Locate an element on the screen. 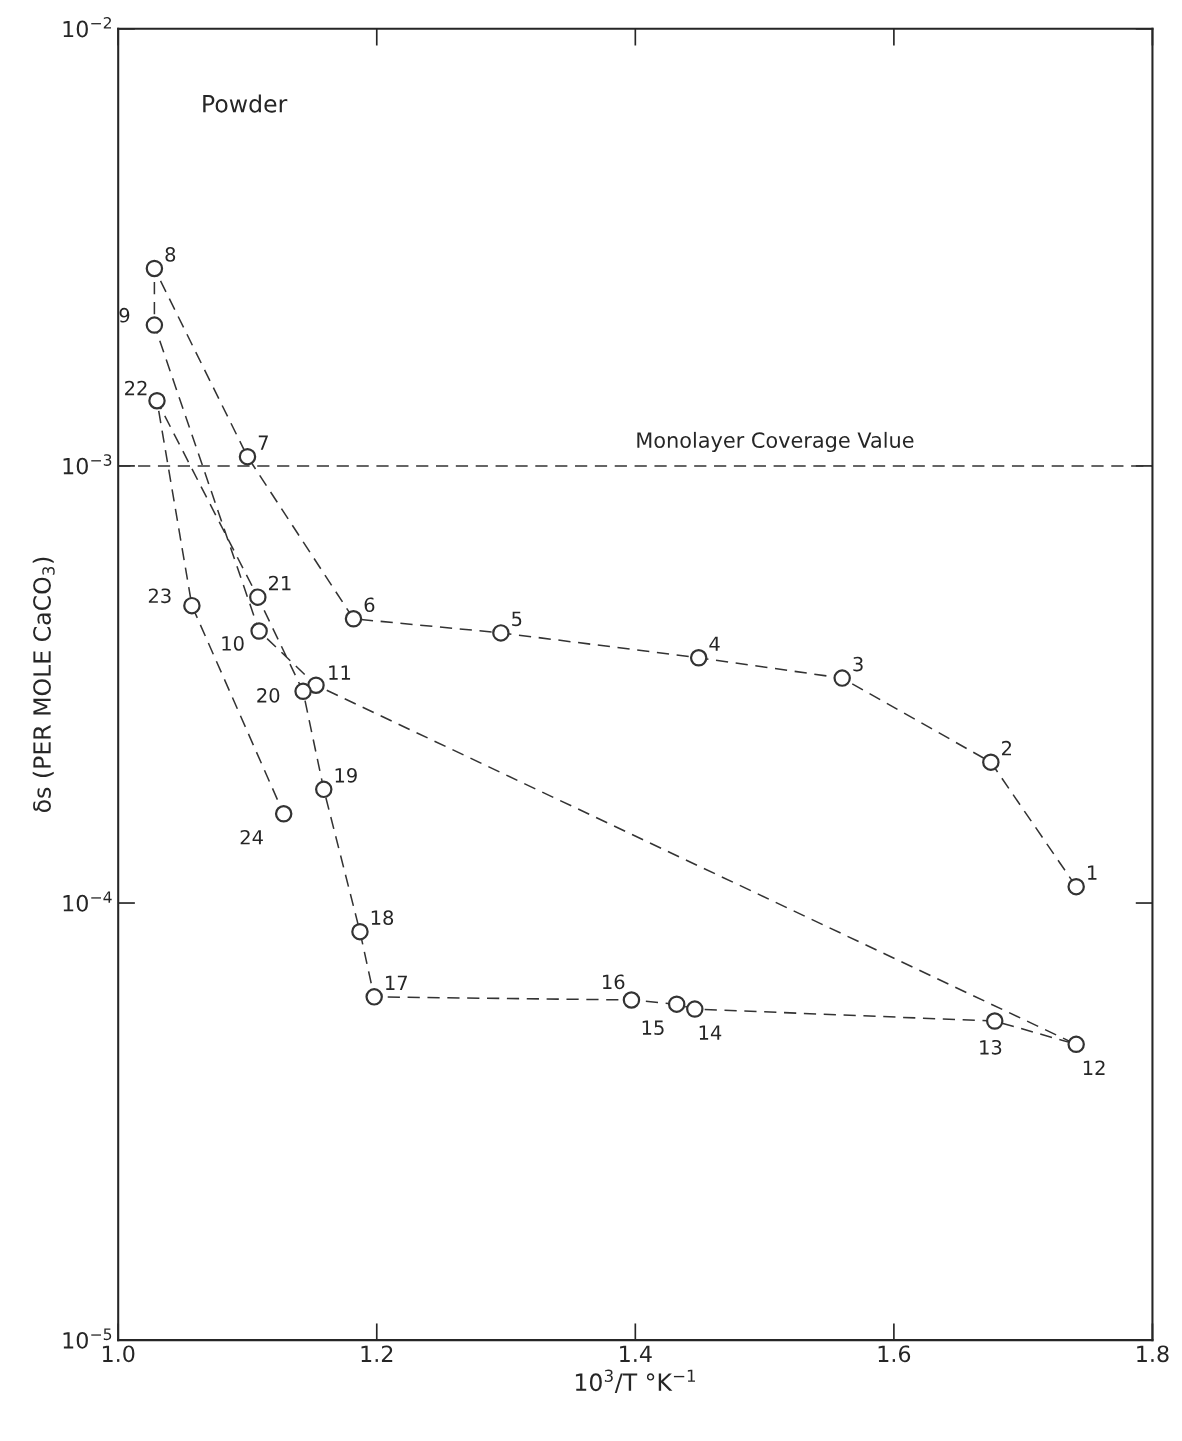 The width and height of the screenshot is (1182, 1441). annotation: 21 is located at coordinates (279, 583).